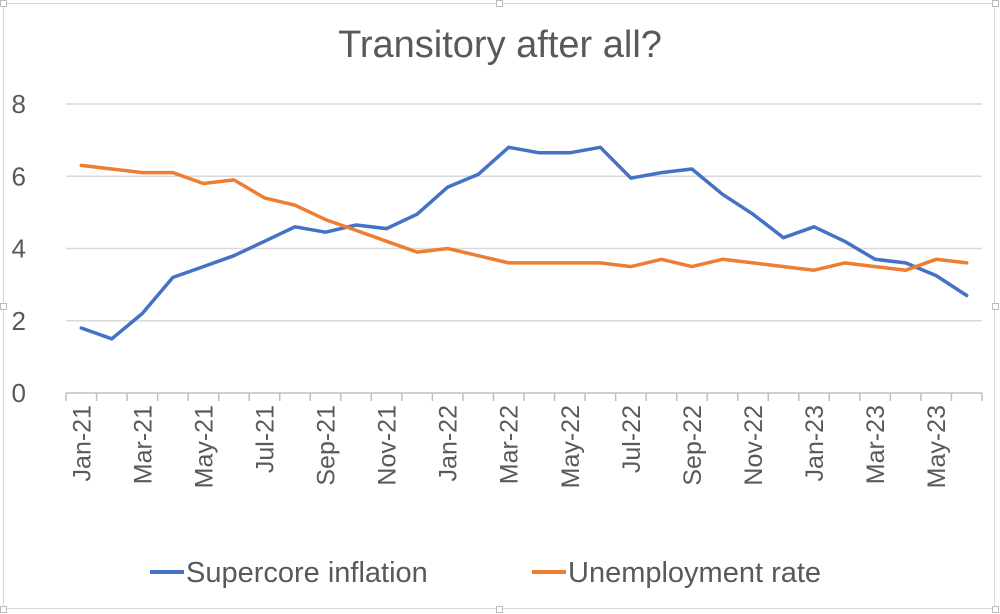 Image resolution: width=1000 pixels, height=614 pixels. What do you see at coordinates (485, 573) in the screenshot?
I see `legend: Supercore inflation Unemployment rate` at bounding box center [485, 573].